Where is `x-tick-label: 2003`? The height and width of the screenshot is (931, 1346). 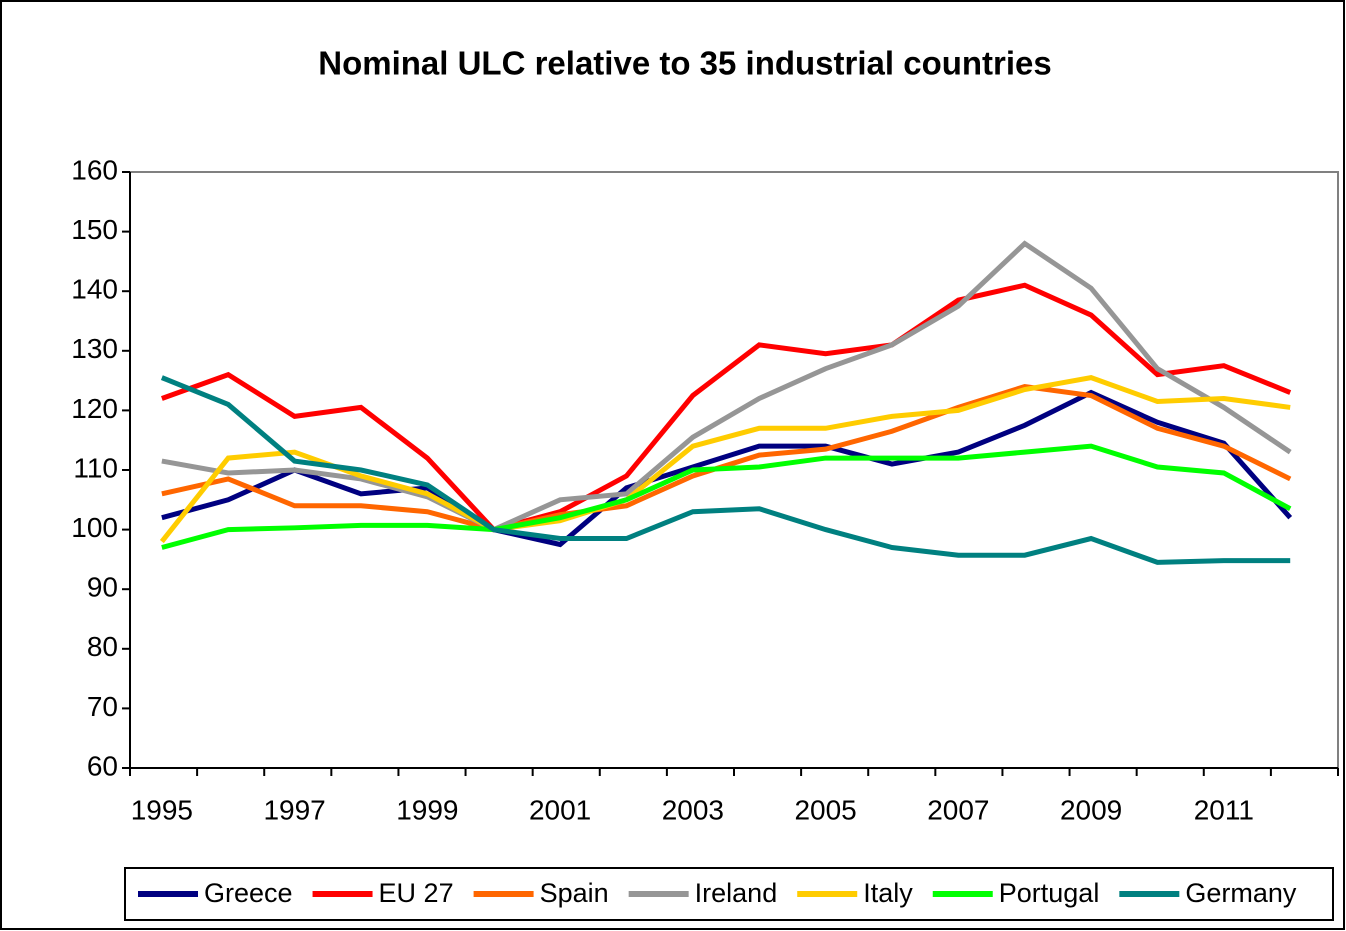
x-tick-label: 2003 is located at coordinates (693, 809).